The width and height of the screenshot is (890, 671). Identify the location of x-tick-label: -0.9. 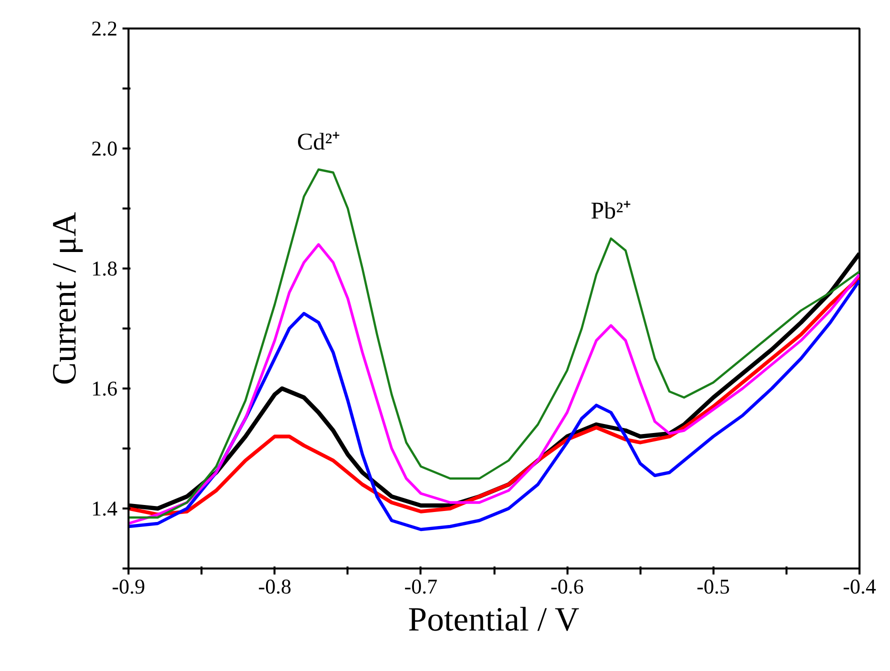
(129, 586).